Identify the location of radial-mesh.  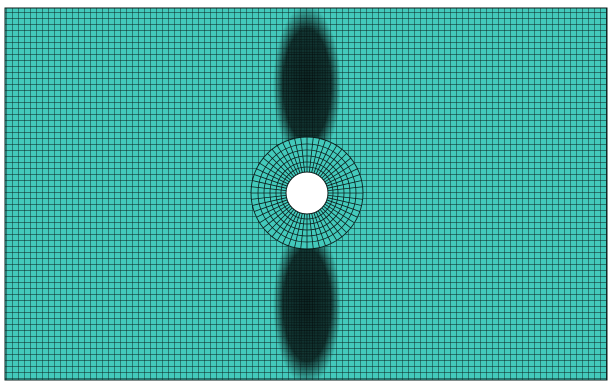
(307, 193).